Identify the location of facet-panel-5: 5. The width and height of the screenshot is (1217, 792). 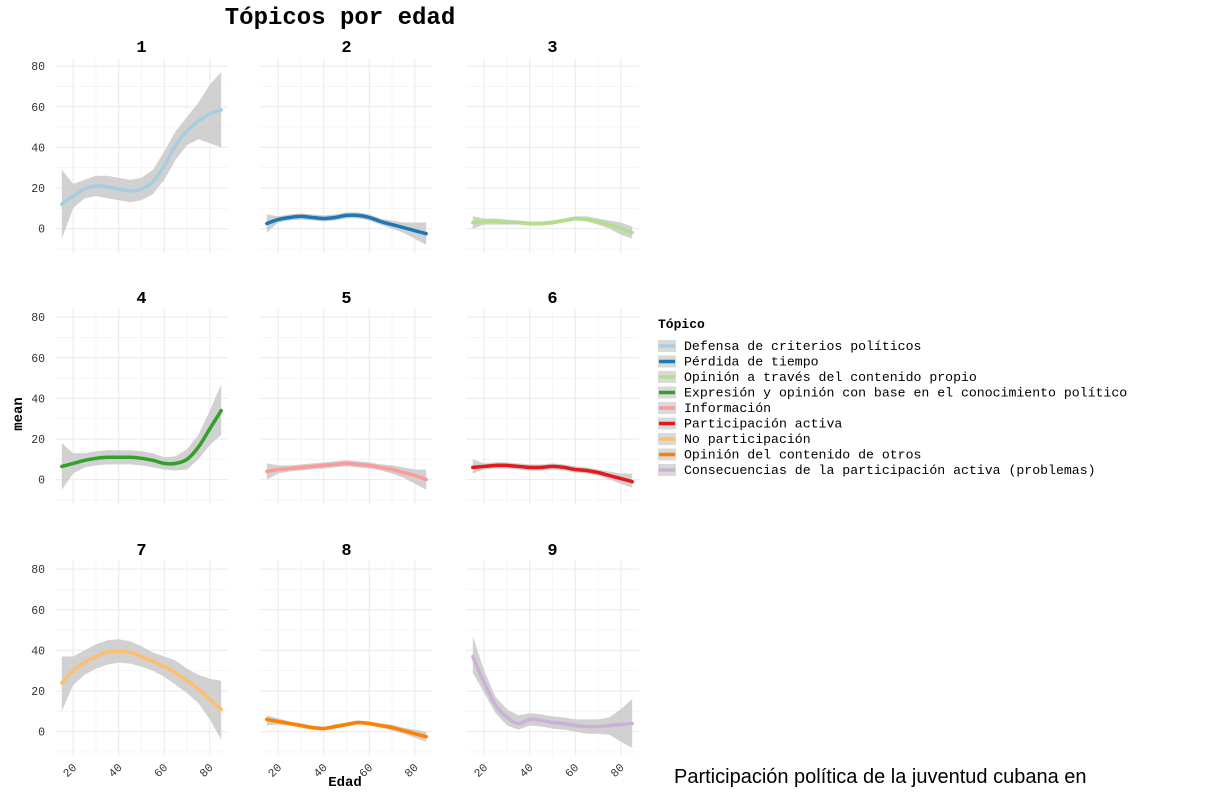
(346, 397).